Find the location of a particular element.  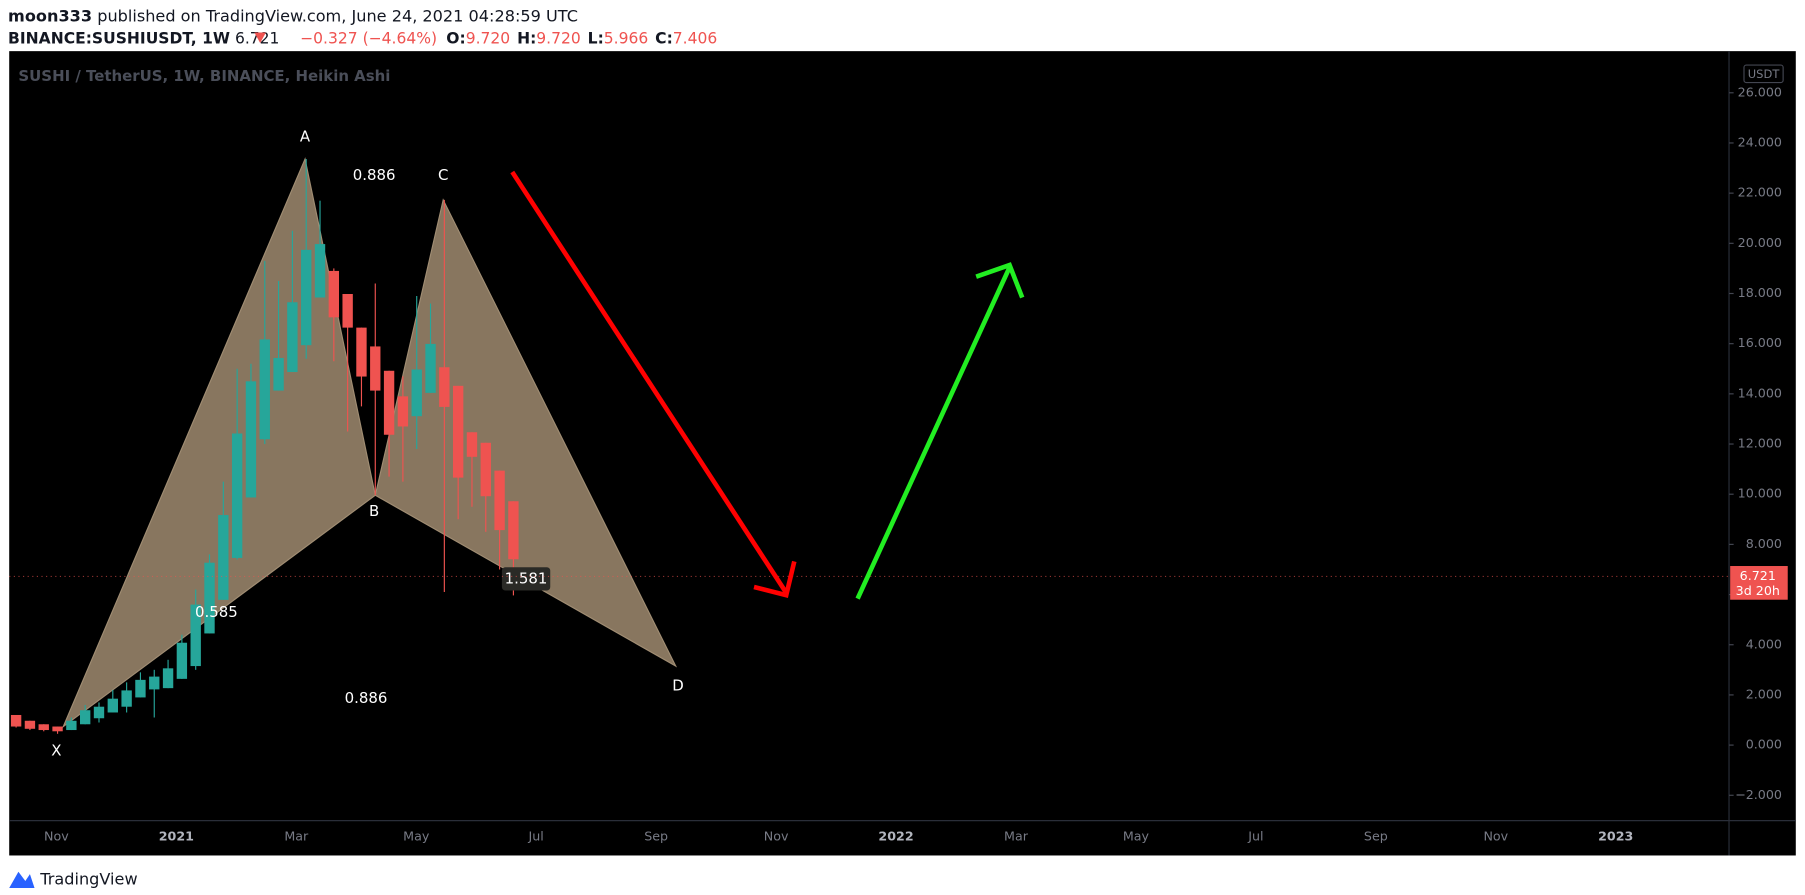

green-arrow is located at coordinates (933, 433).